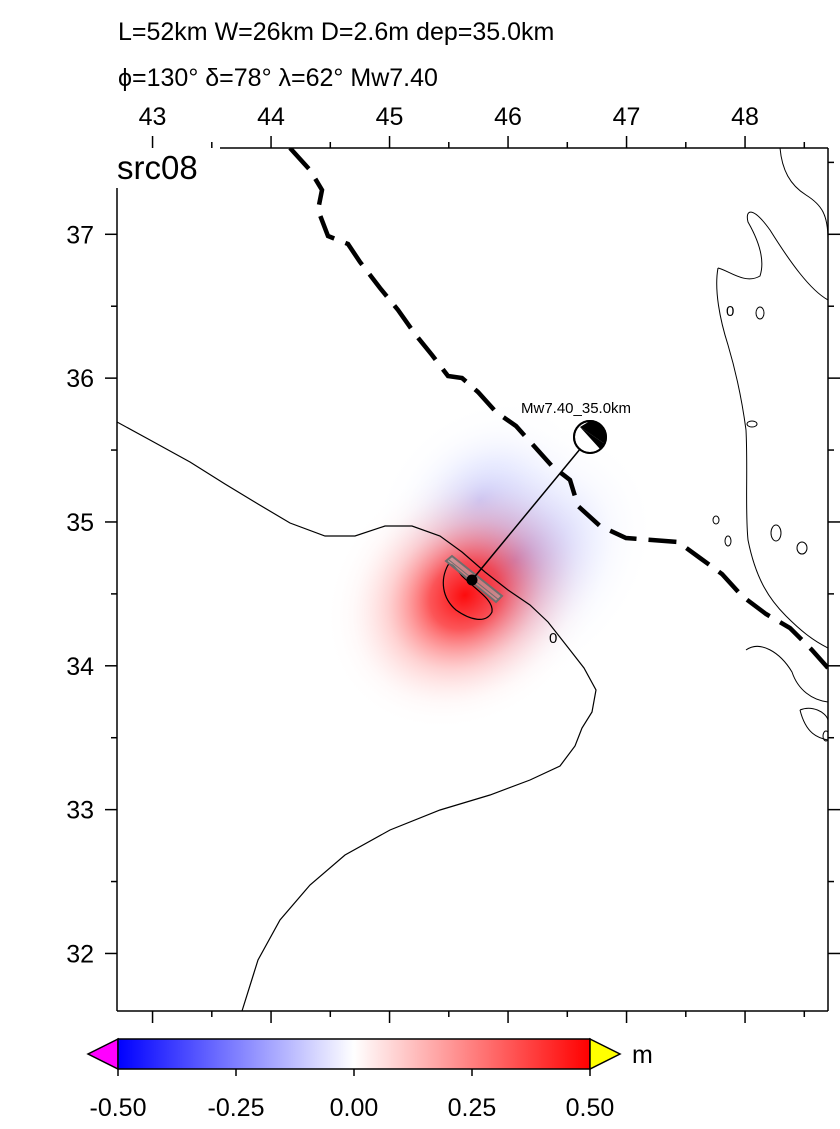  Describe the element at coordinates (730, 311) in the screenshot. I see `contour-label-0-a: 0` at that location.